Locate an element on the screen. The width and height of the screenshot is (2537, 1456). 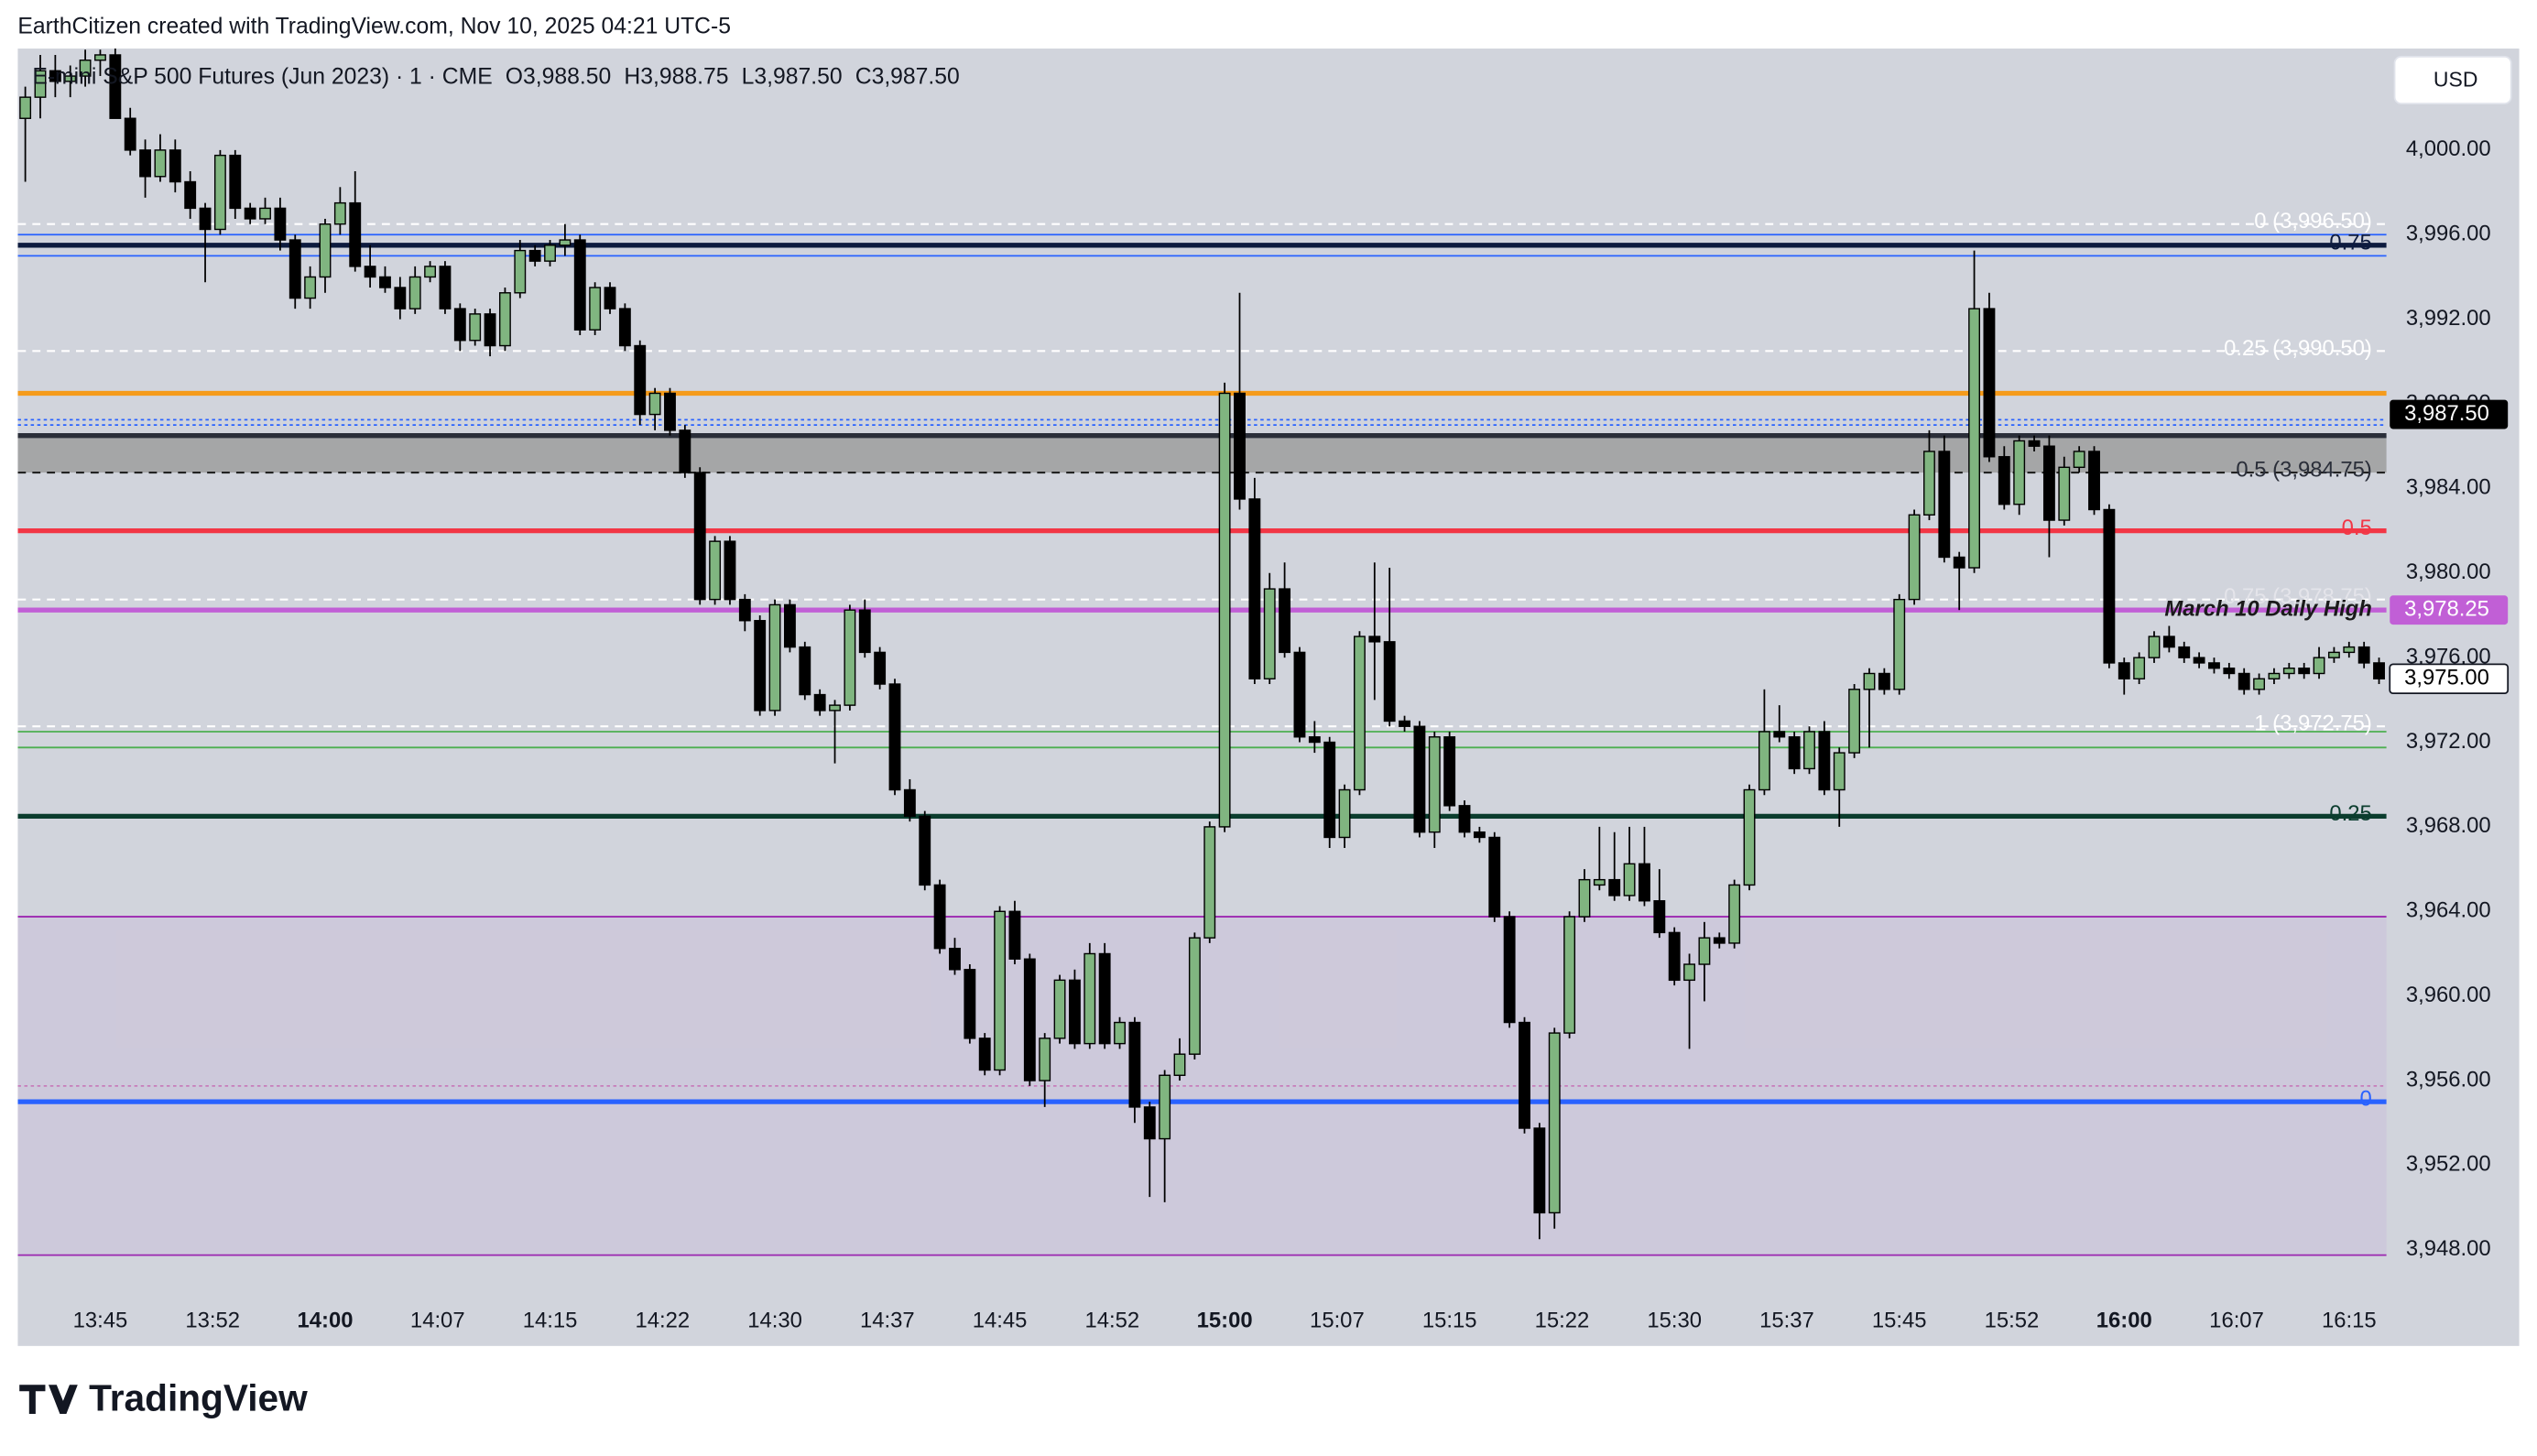
y-tick-label: 3,984.00 is located at coordinates (2448, 487).